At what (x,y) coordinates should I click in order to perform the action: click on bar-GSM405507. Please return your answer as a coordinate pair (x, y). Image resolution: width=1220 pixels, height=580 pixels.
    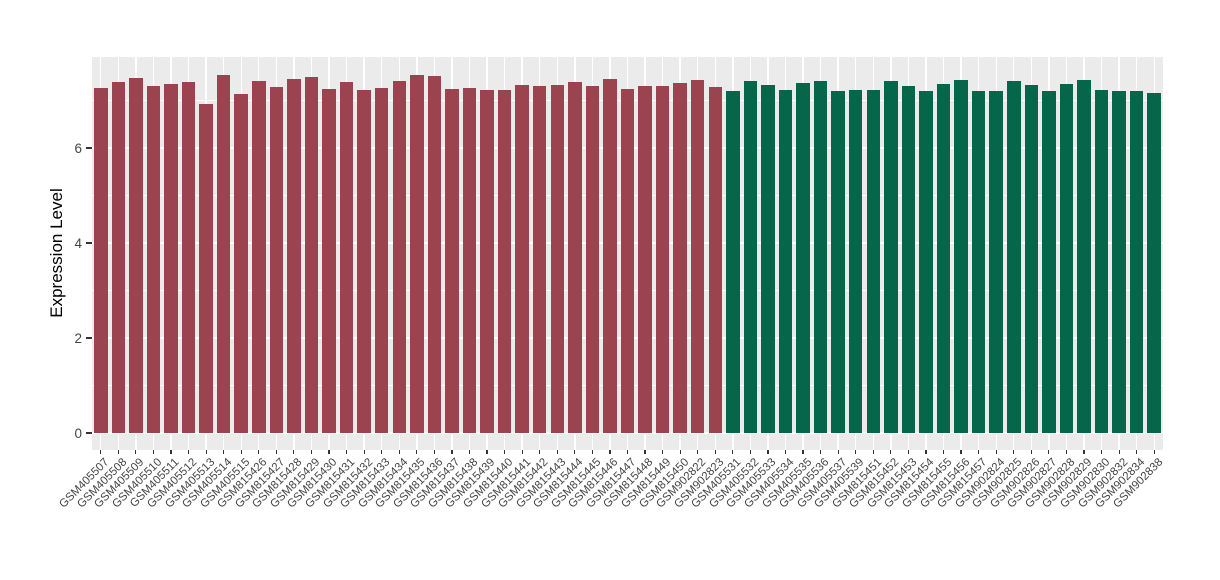
    Looking at the image, I should click on (101, 260).